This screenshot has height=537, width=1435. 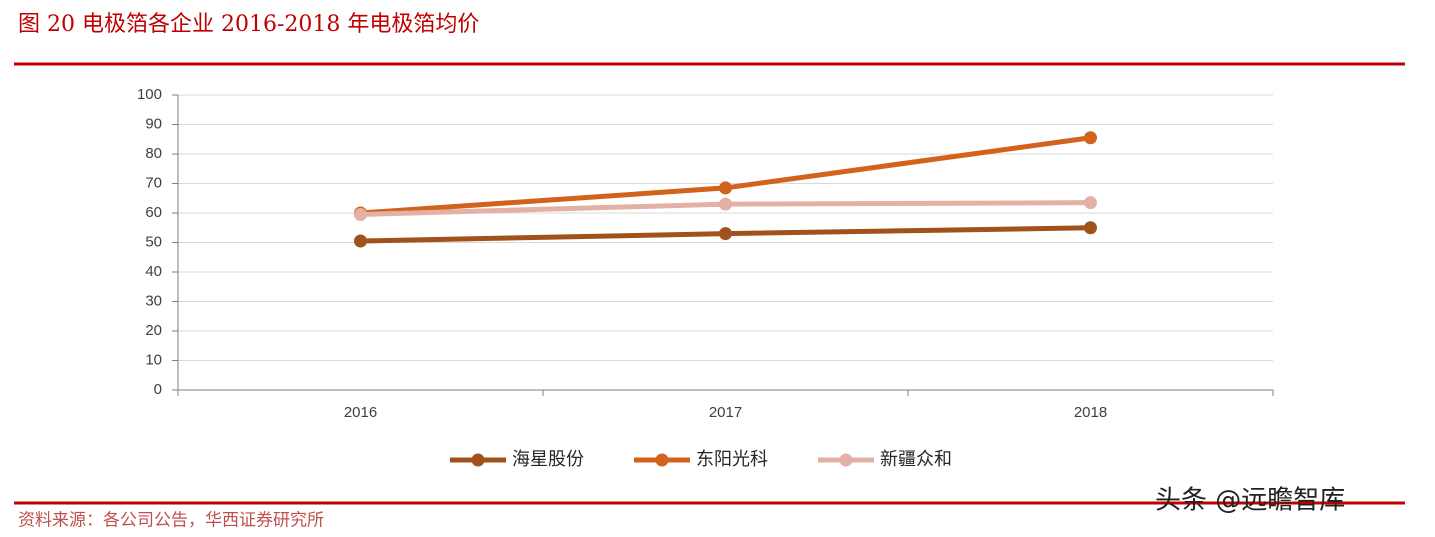 What do you see at coordinates (158, 389) in the screenshot?
I see `y-tick-label: 0` at bounding box center [158, 389].